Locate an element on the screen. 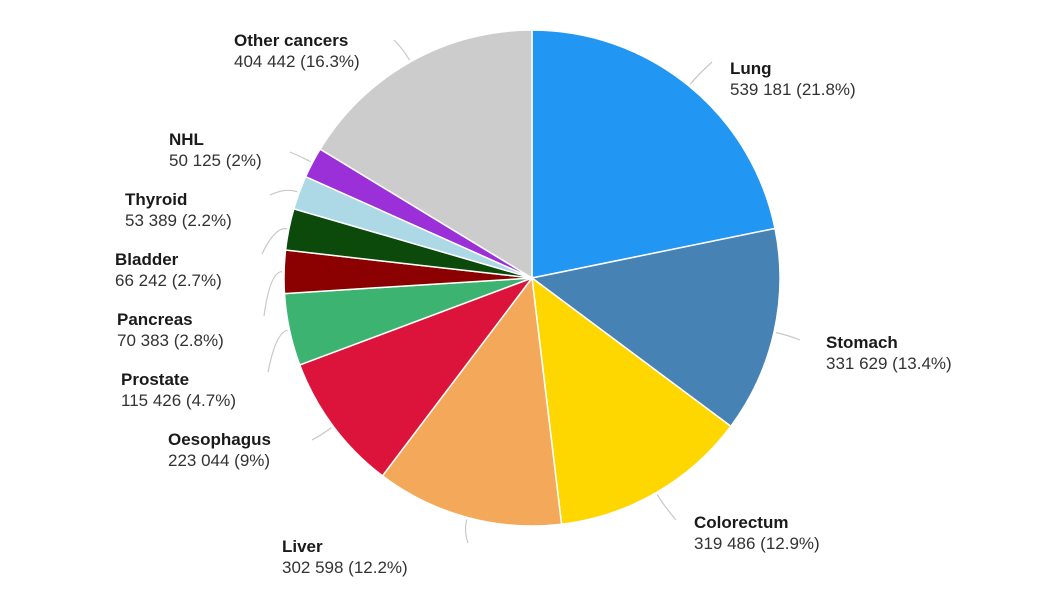 This screenshot has width=1041, height=616. label-name-prostate: Prostate is located at coordinates (155, 379).